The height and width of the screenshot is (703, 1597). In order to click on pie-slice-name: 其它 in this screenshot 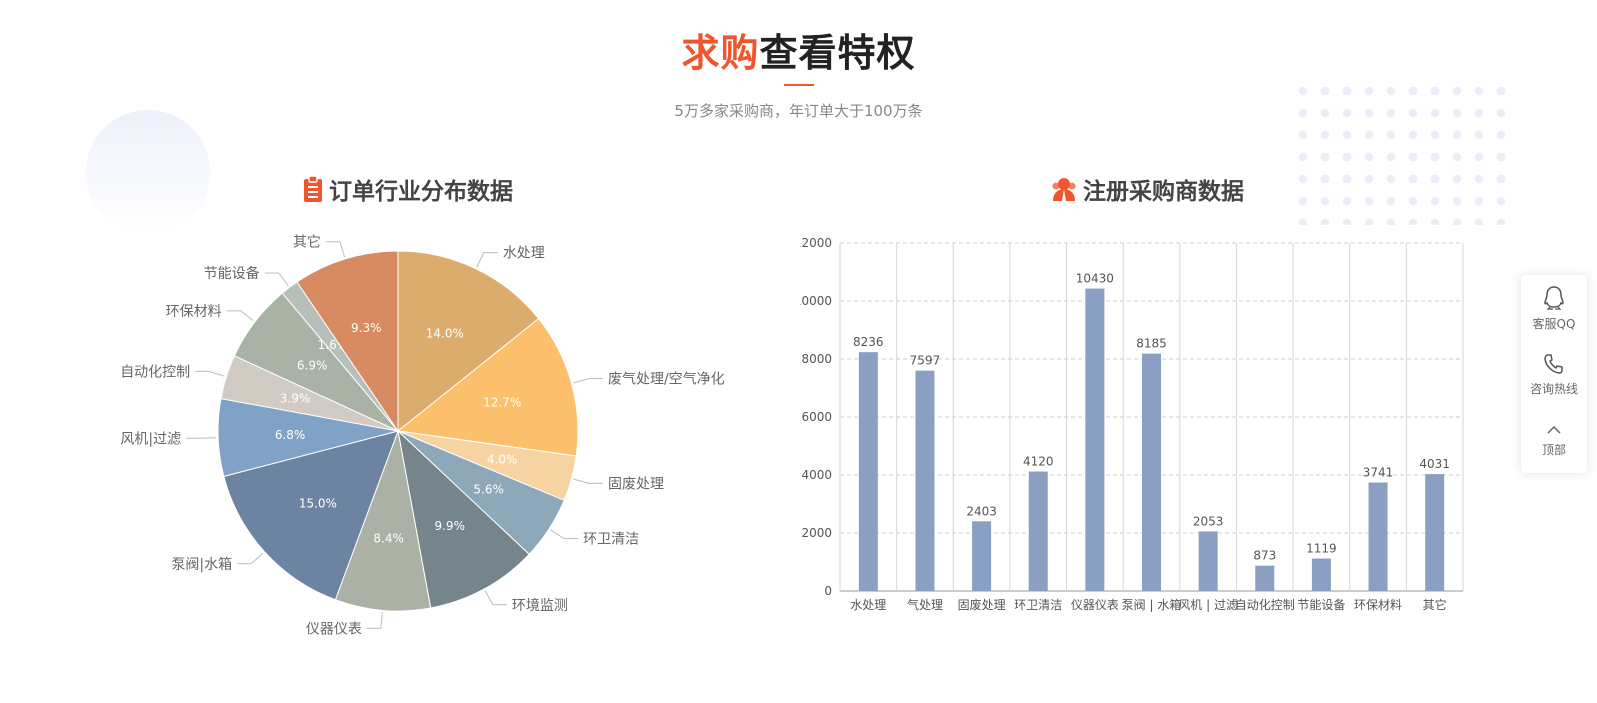, I will do `click(307, 242)`.